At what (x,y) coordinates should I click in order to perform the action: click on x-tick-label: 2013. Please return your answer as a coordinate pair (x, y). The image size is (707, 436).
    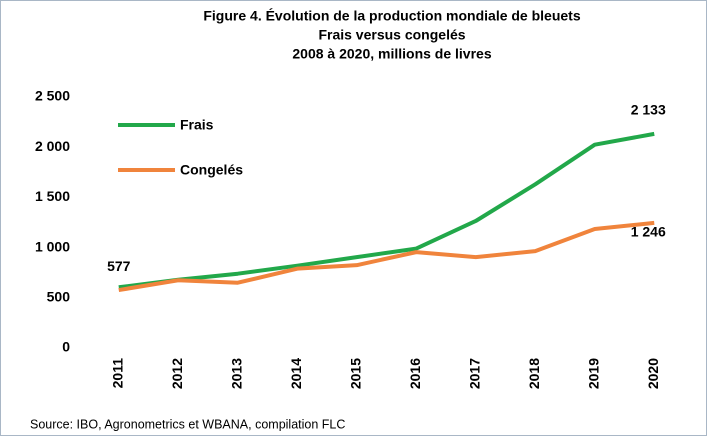
    Looking at the image, I should click on (236, 373).